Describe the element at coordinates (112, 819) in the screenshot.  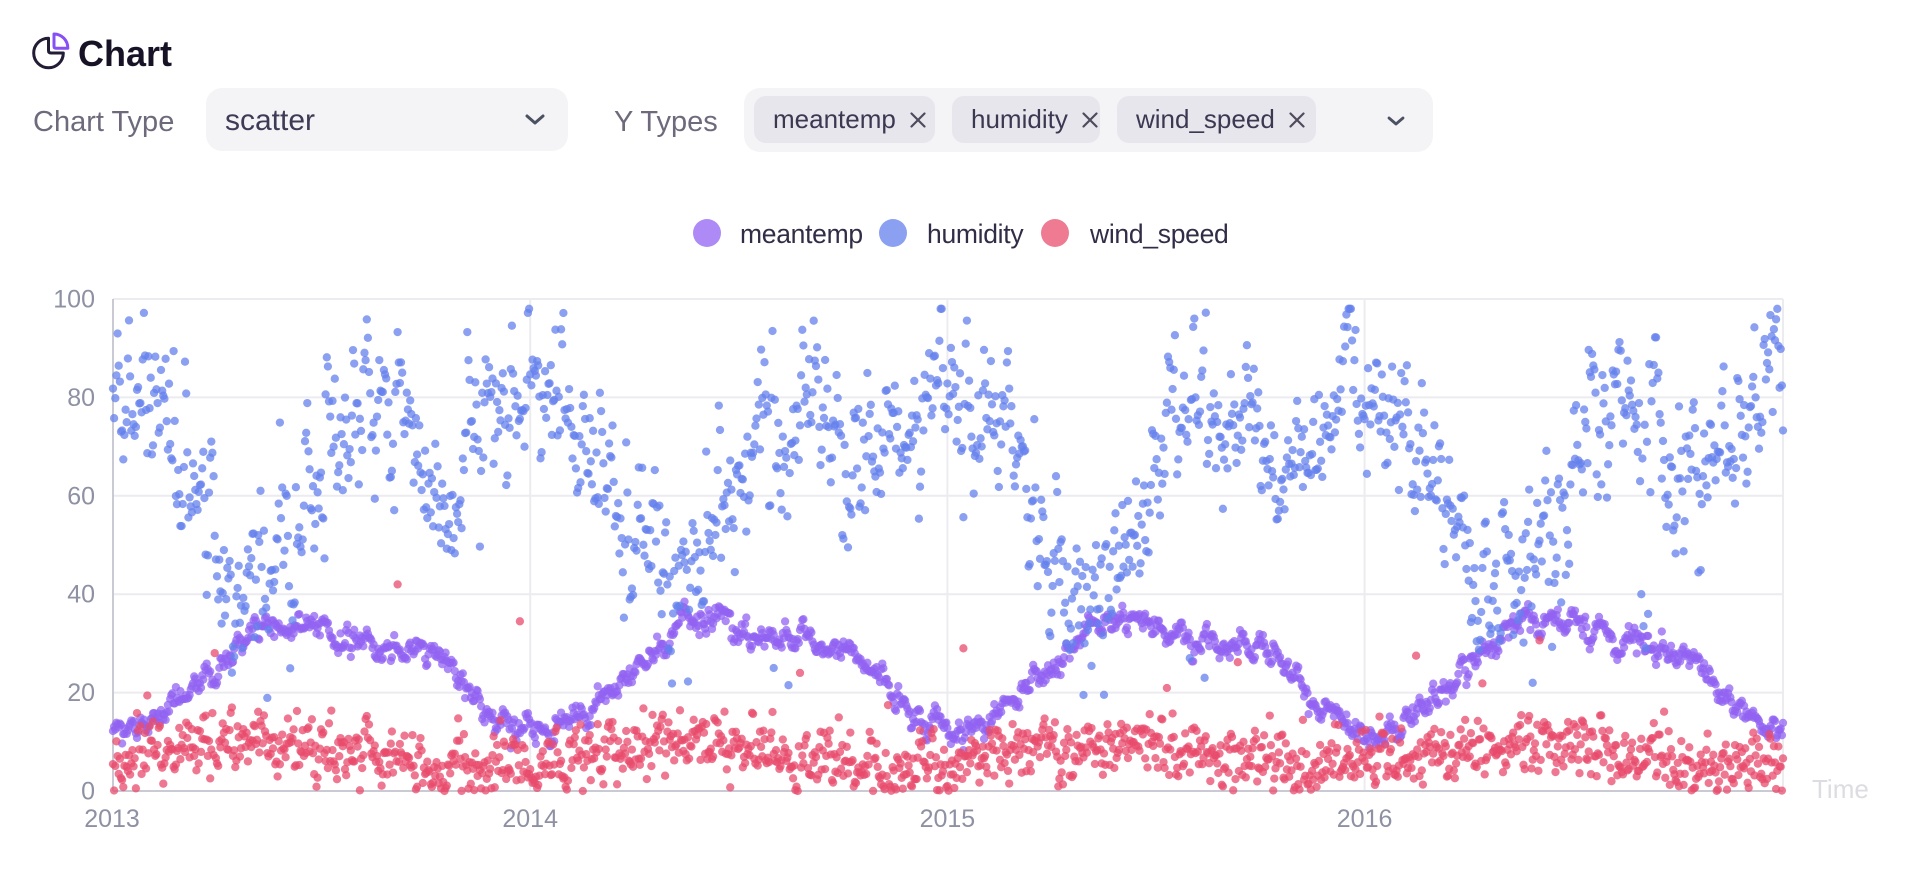
I see `svg-text: 2013` at that location.